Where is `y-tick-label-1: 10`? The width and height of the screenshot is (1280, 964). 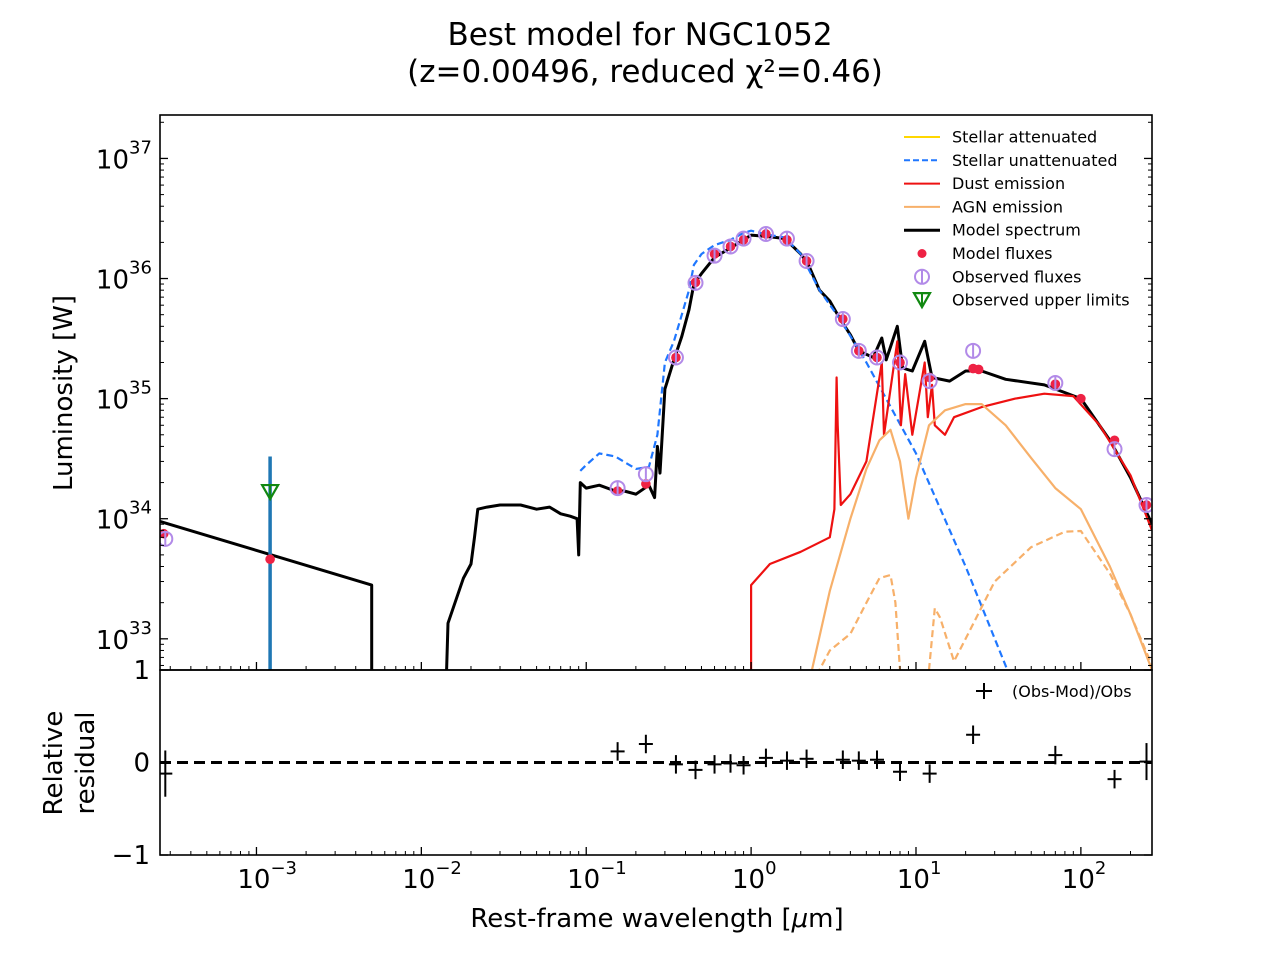 y-tick-label-1: 10 is located at coordinates (112, 521).